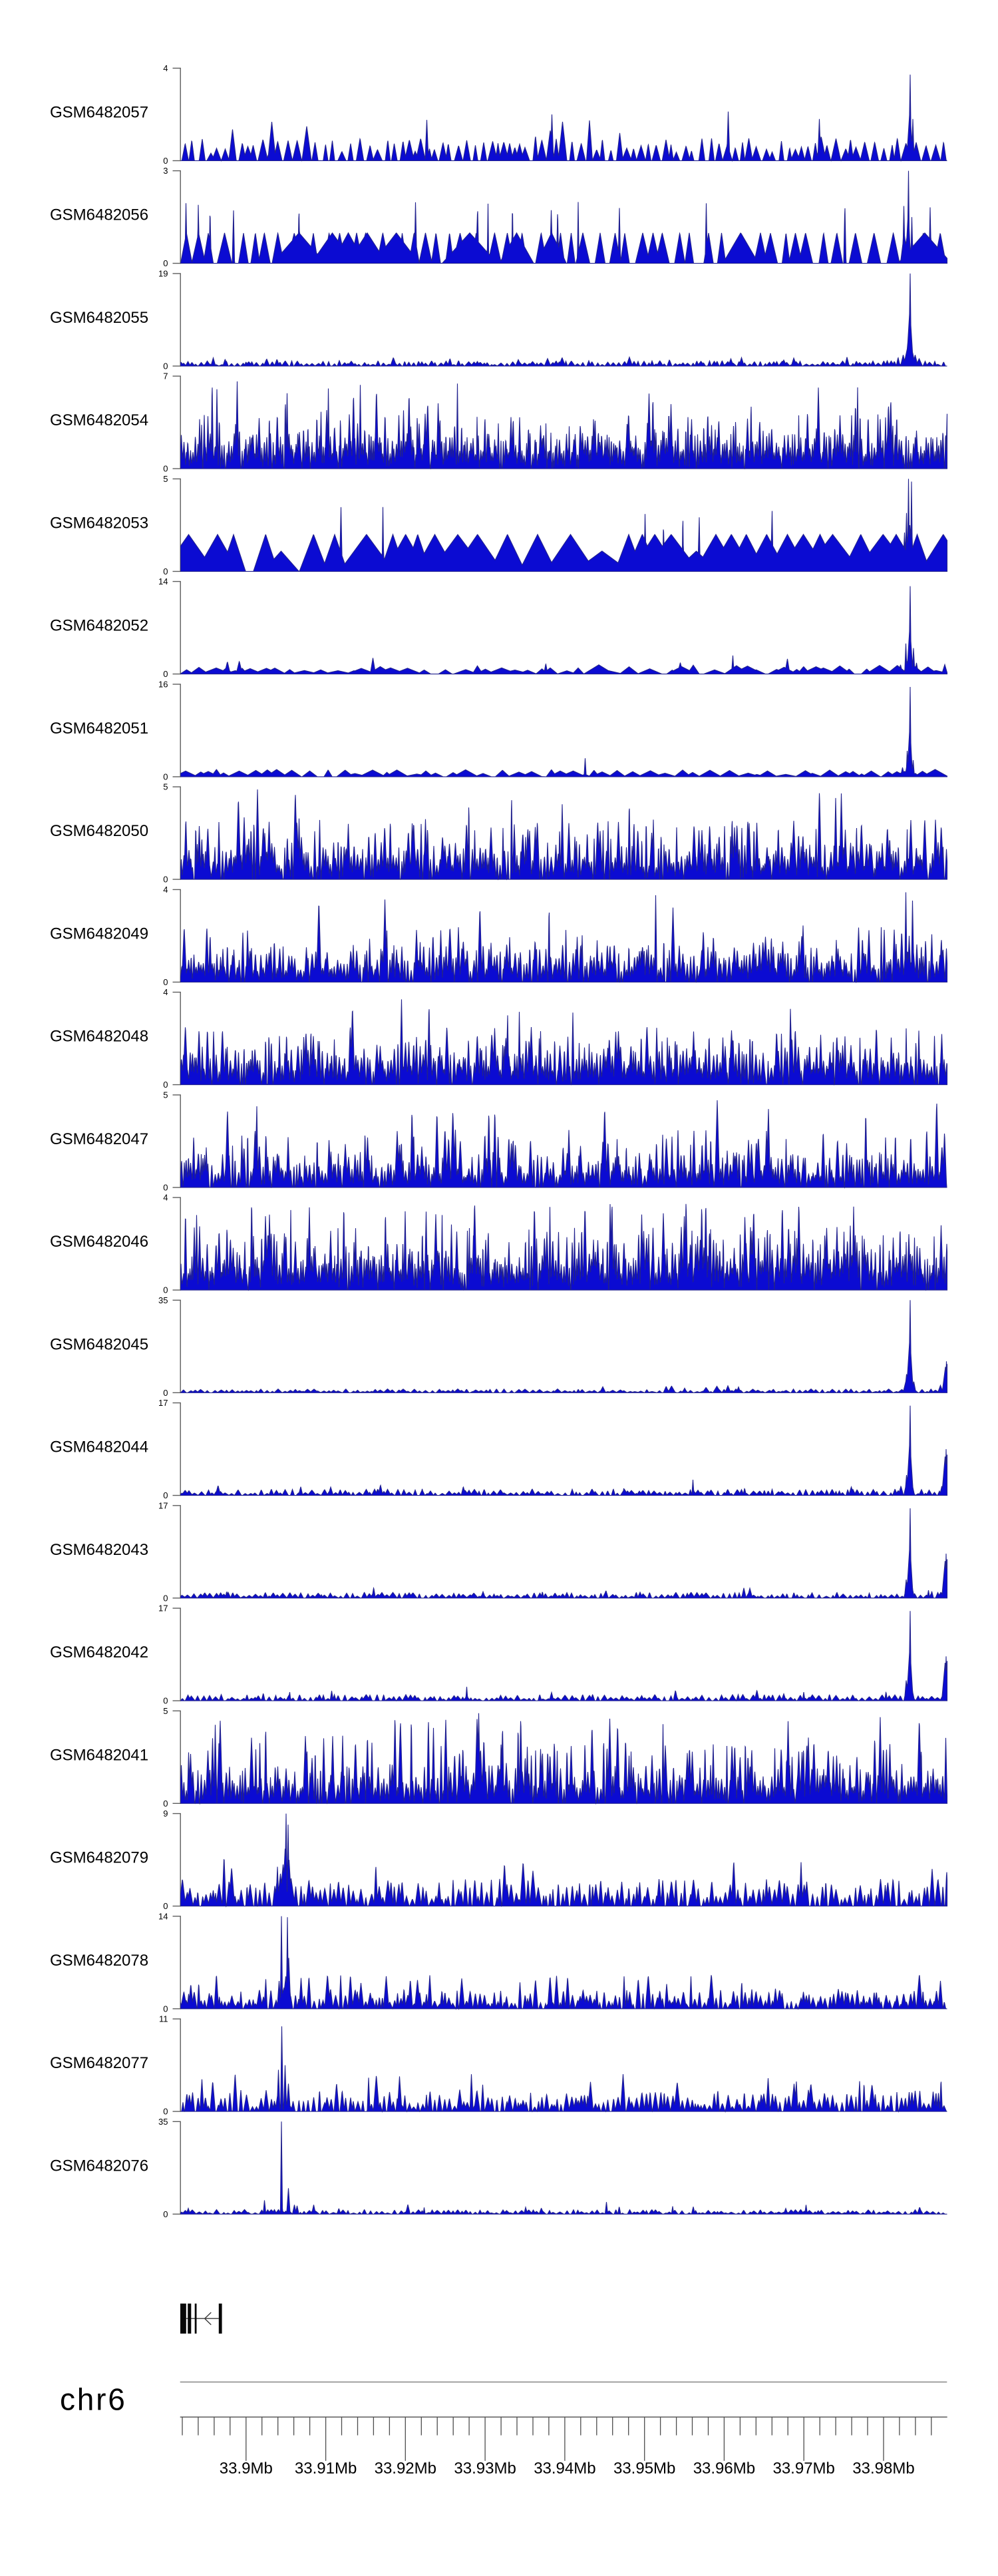  Describe the element at coordinates (803, 2468) in the screenshot. I see `svg-text: 33.97Mb` at that location.